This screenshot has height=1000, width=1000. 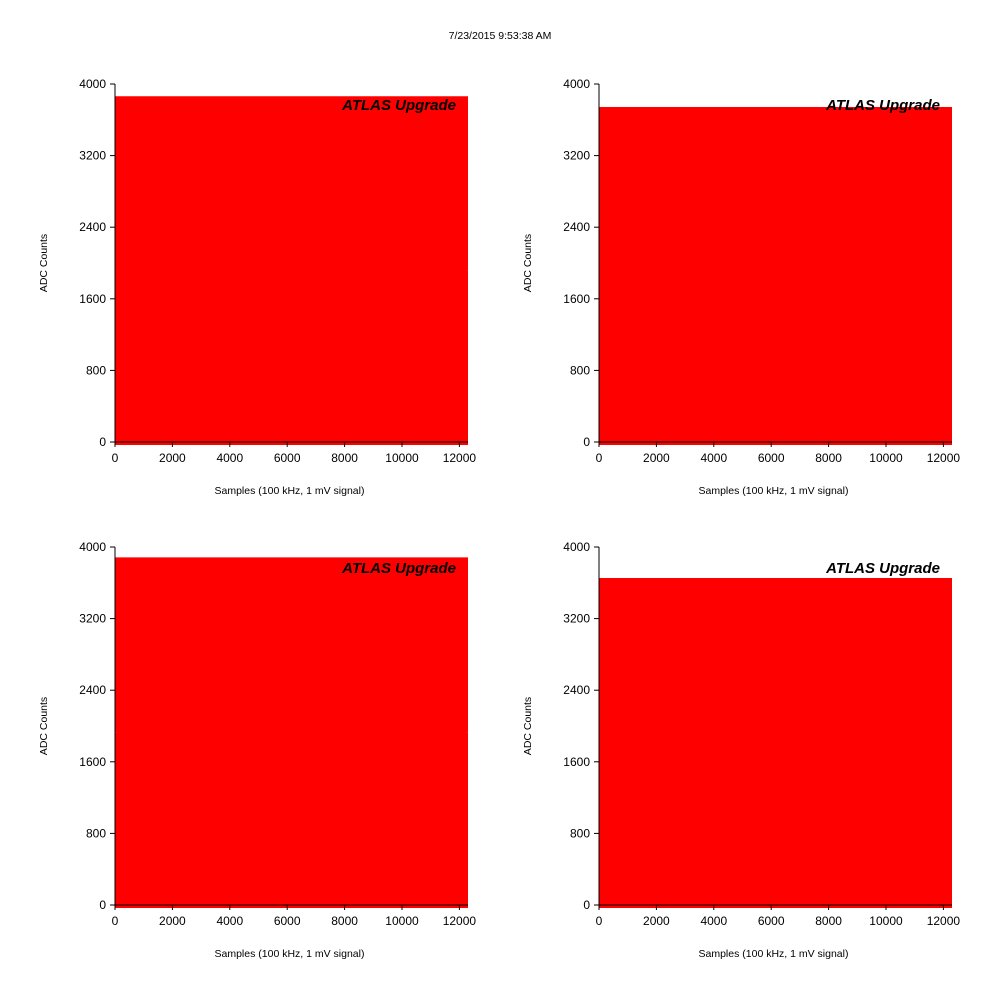 What do you see at coordinates (500, 36) in the screenshot?
I see `timestamp: 7/23/2015 9:53:38 AM` at bounding box center [500, 36].